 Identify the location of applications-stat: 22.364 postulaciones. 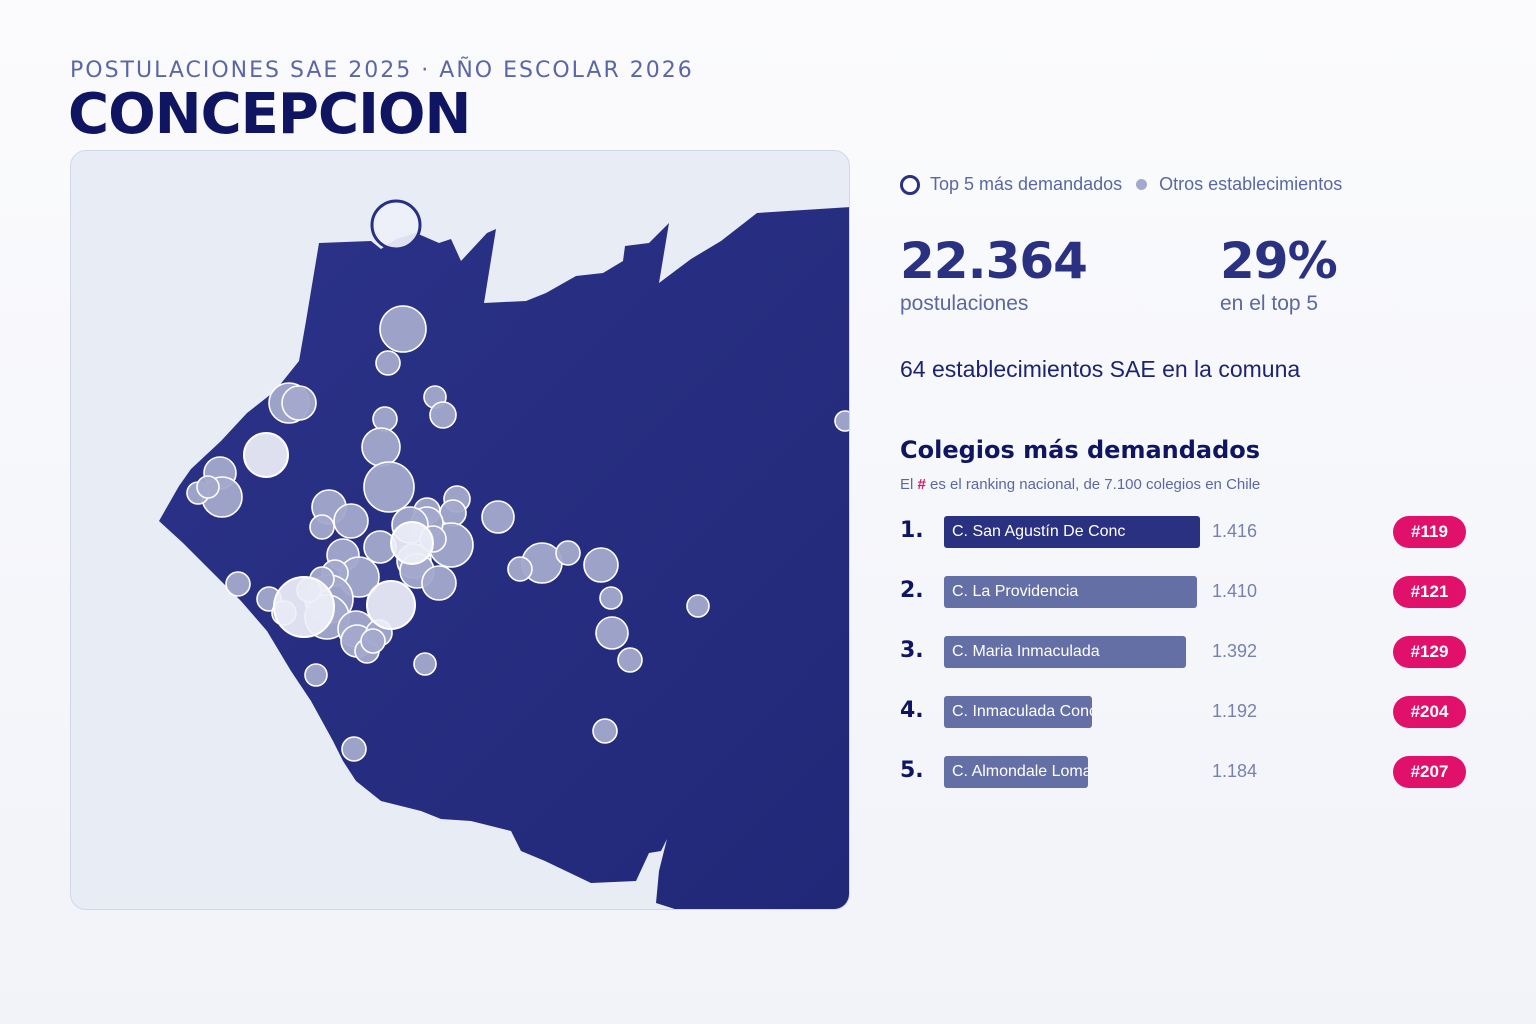
(994, 274).